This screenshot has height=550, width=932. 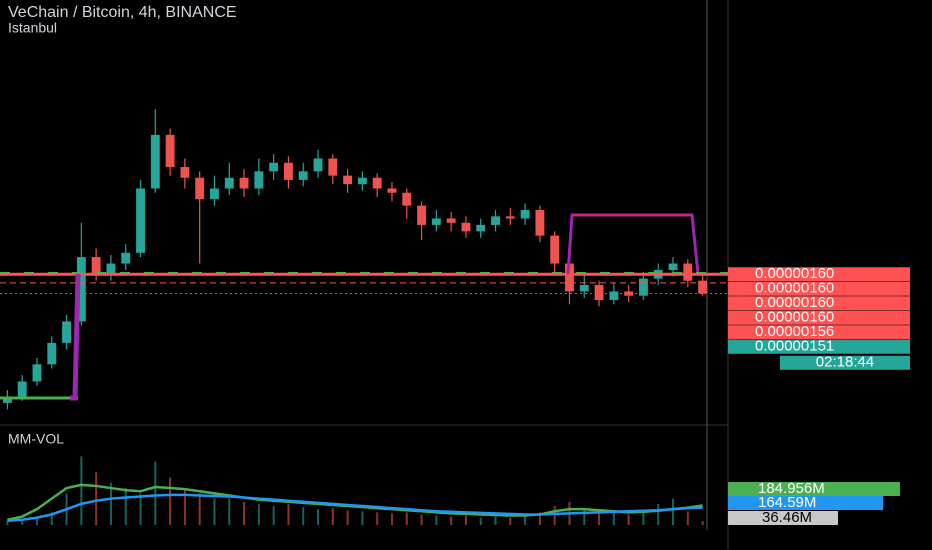 What do you see at coordinates (75, 337) in the screenshot?
I see `drawing` at bounding box center [75, 337].